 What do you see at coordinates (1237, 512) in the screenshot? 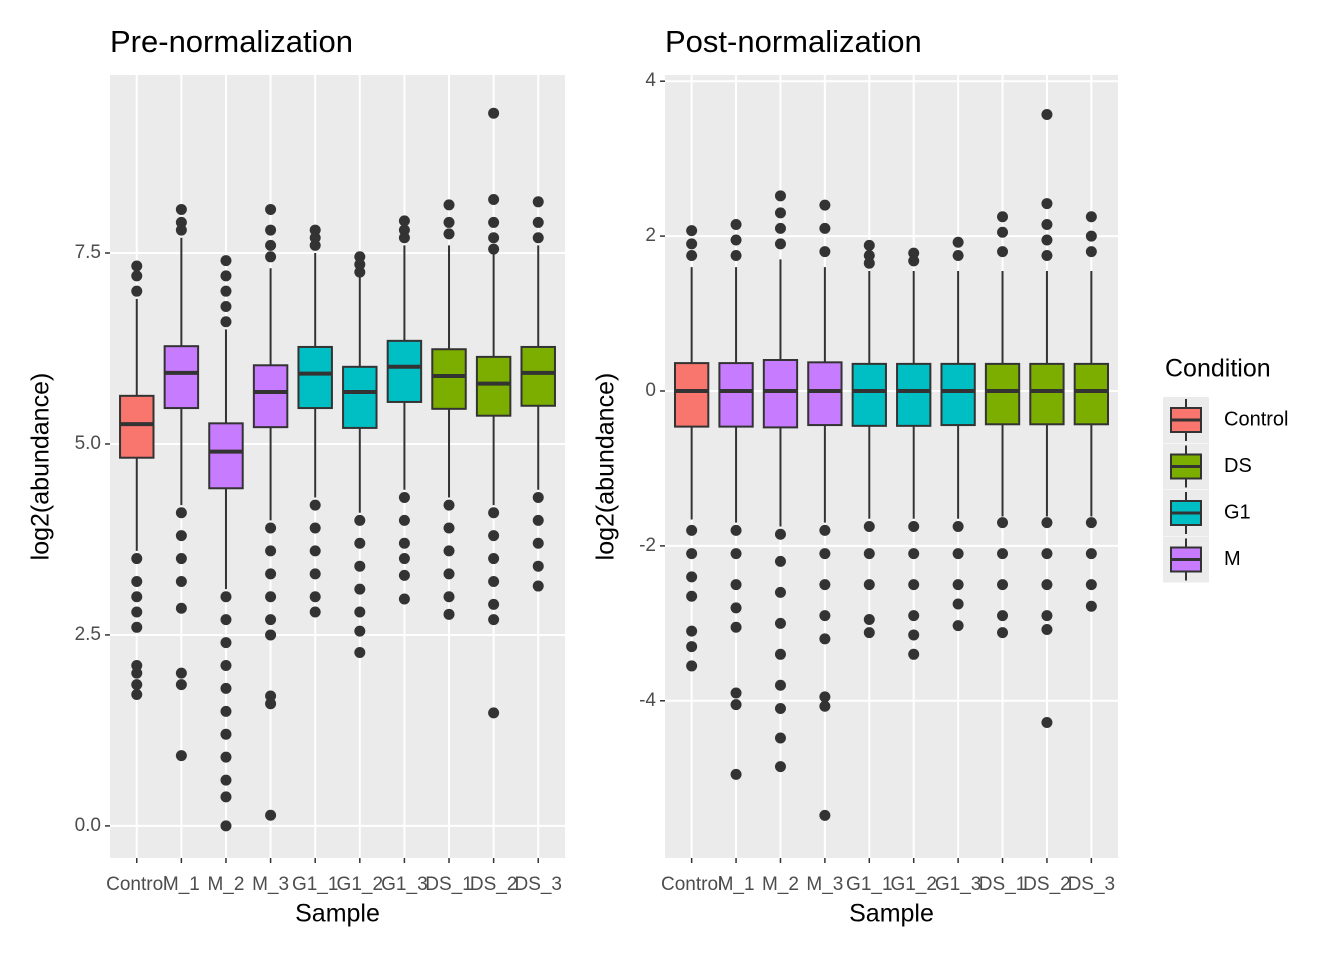
I see `legend-label: G1` at bounding box center [1237, 512].